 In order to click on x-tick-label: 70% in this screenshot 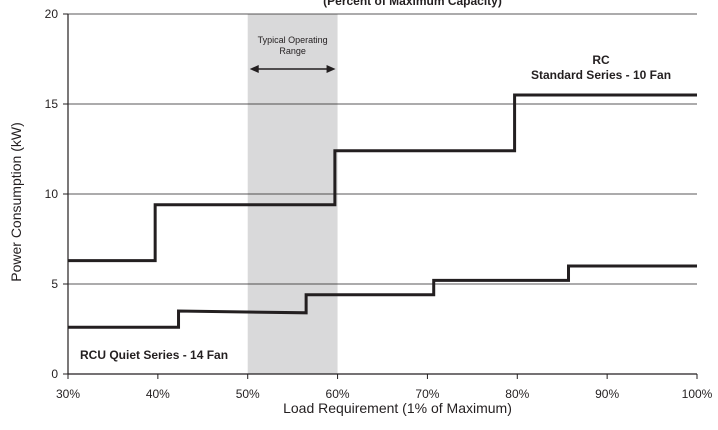, I will do `click(427, 394)`.